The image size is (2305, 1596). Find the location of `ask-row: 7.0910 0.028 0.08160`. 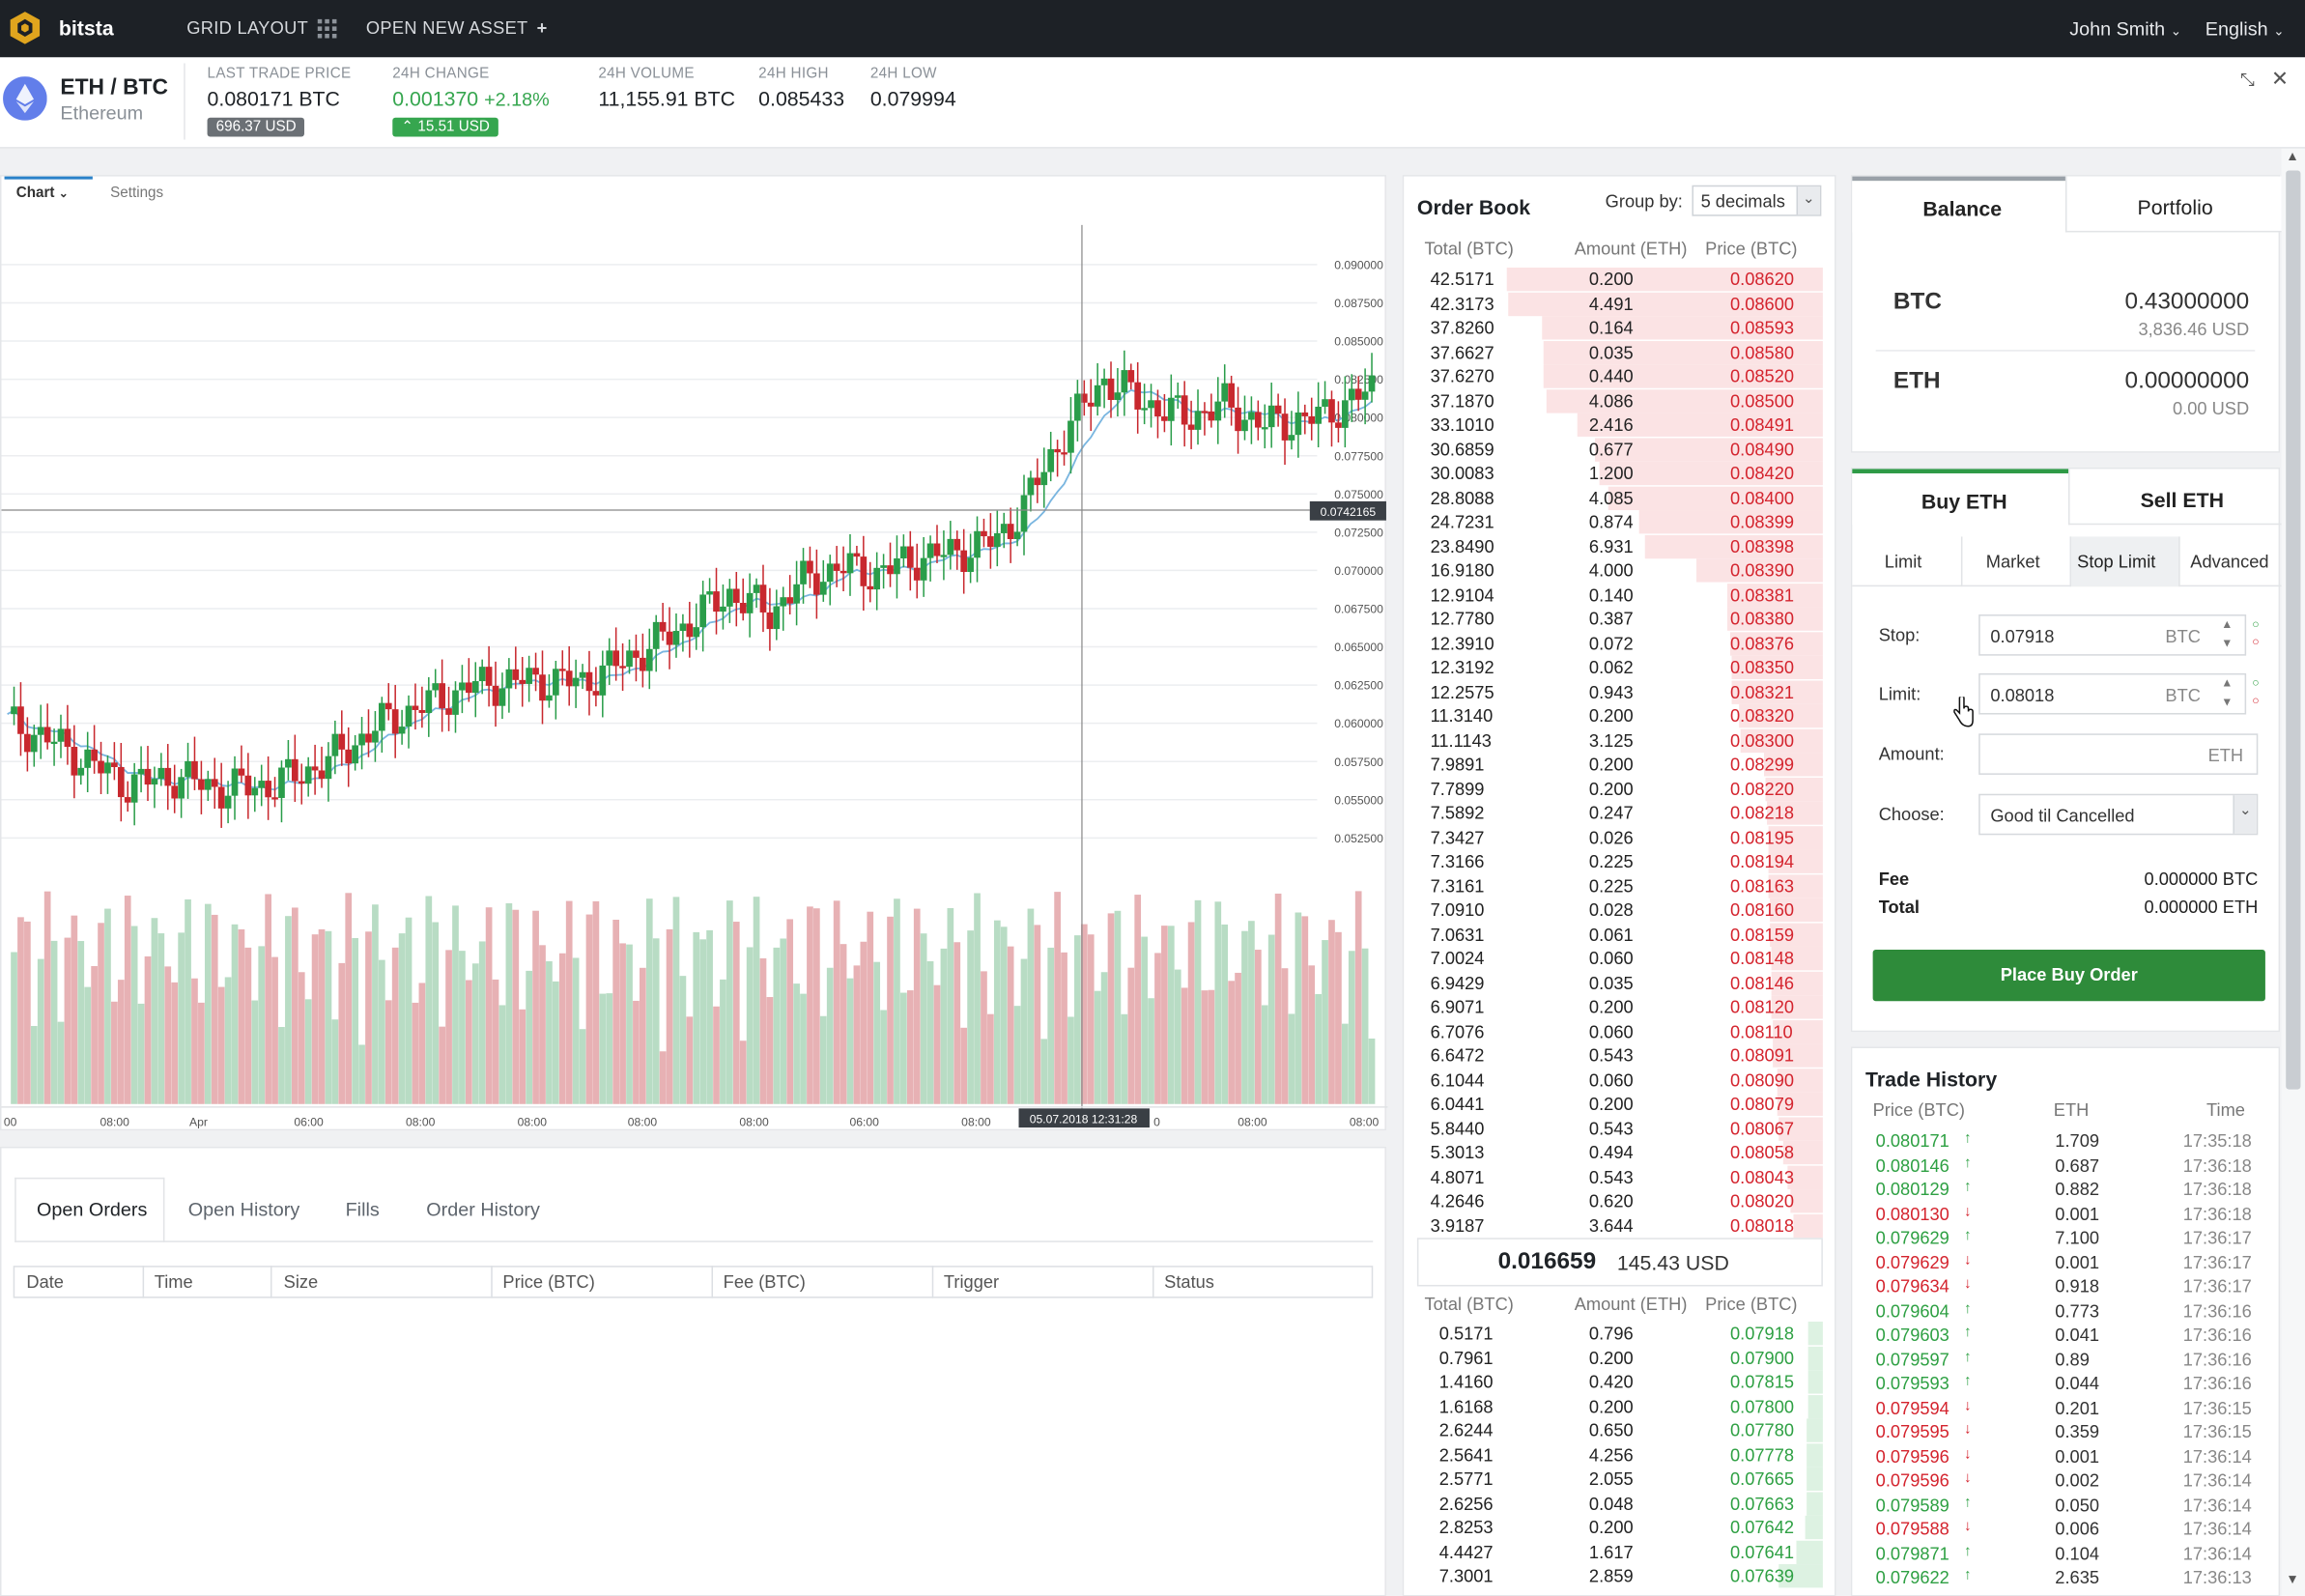

ask-row: 7.0910 0.028 0.08160 is located at coordinates (1613, 911).